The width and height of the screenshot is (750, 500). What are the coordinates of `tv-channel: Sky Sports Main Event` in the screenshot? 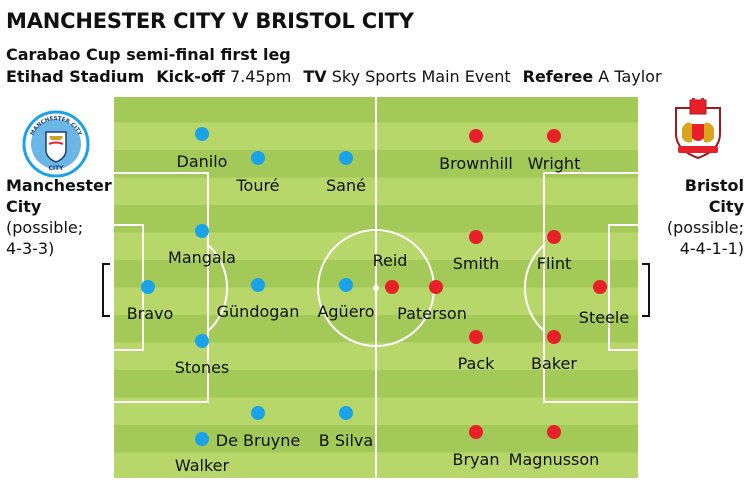 It's located at (421, 76).